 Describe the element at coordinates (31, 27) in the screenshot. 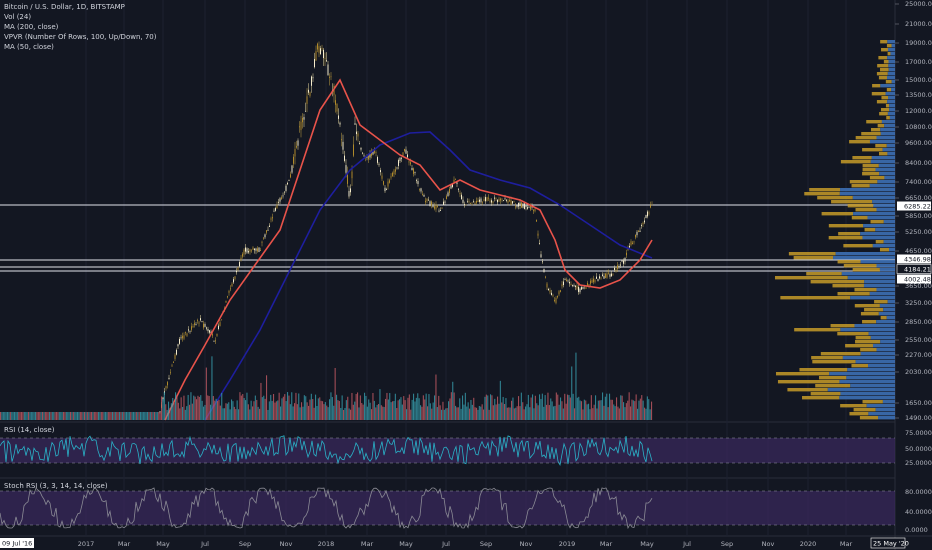

I see `ma200-indicator-label: MA (200, close)` at that location.